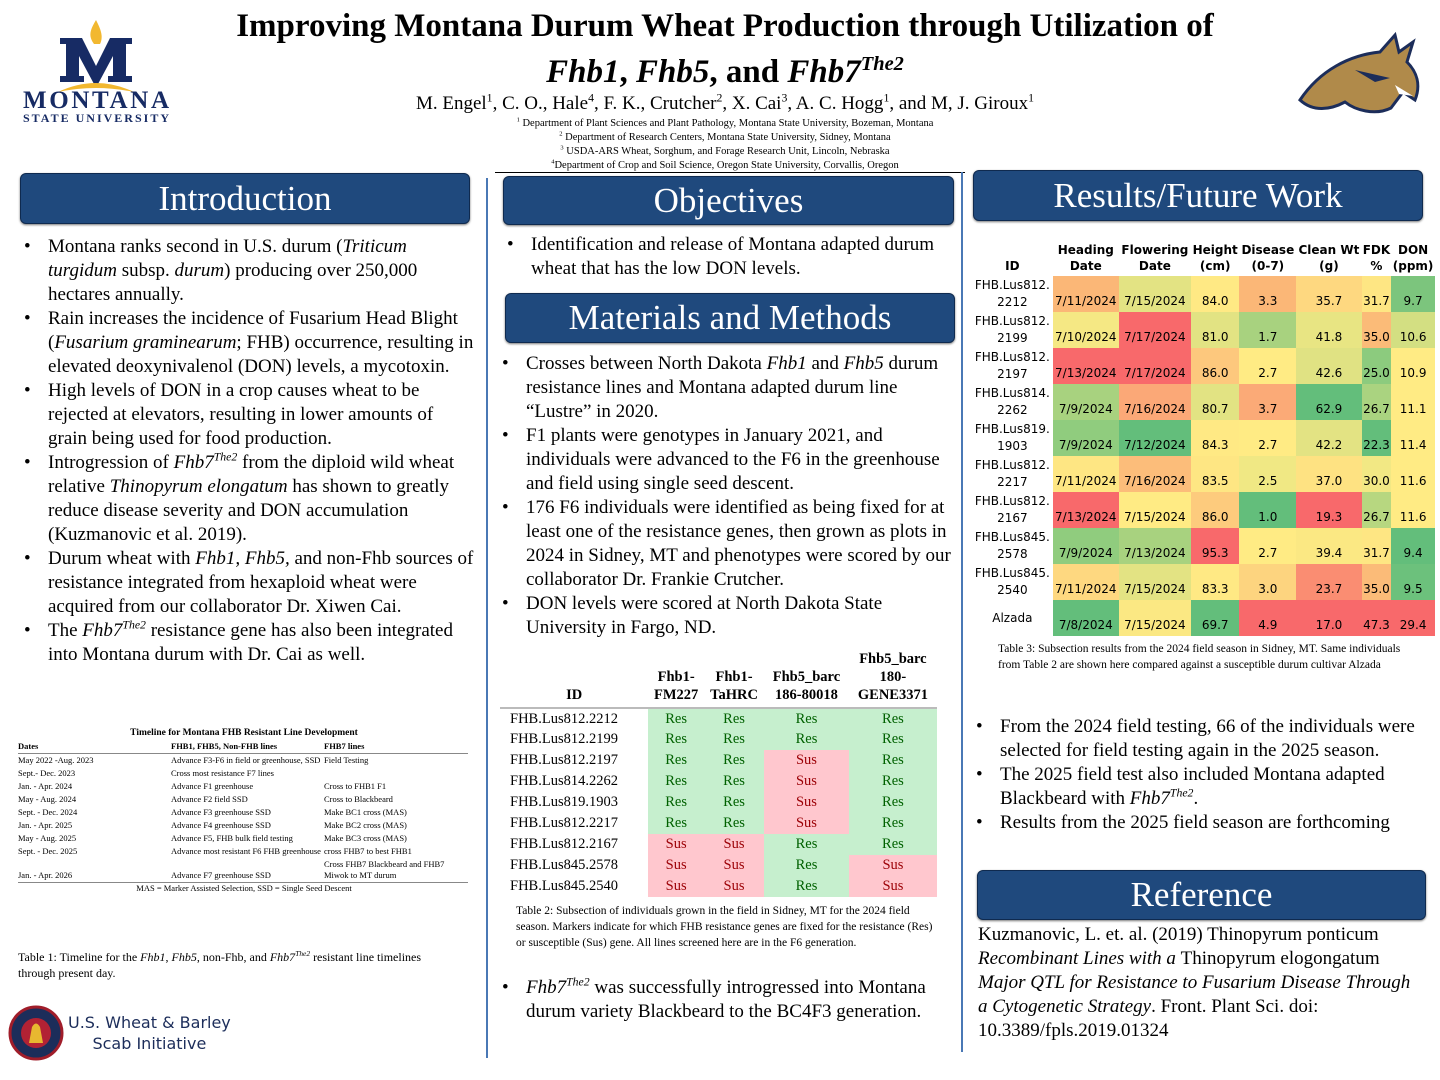  I want to click on table-cell: Cross to Blackbeard, so click(358, 799).